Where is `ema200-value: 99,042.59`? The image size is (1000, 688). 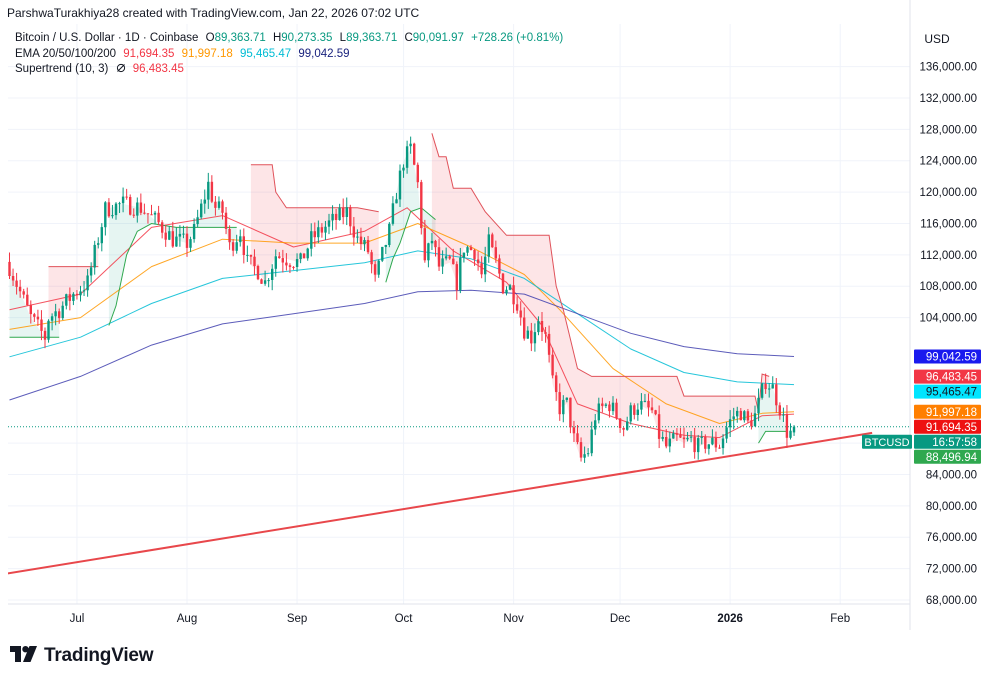
ema200-value: 99,042.59 is located at coordinates (324, 53).